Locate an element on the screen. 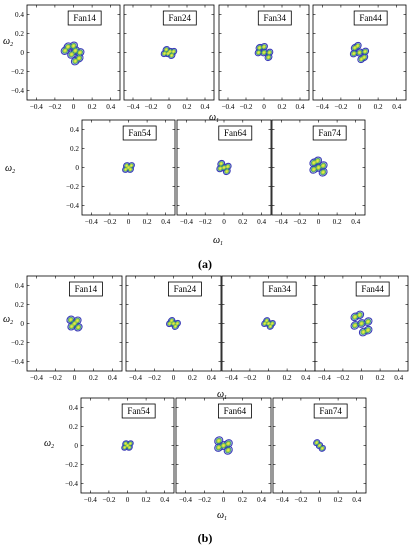 This screenshot has width=413, height=550. plot-fan44-a: −0.4 −0.2 0 0.2 0.4 Fan44 is located at coordinates (359, 57).